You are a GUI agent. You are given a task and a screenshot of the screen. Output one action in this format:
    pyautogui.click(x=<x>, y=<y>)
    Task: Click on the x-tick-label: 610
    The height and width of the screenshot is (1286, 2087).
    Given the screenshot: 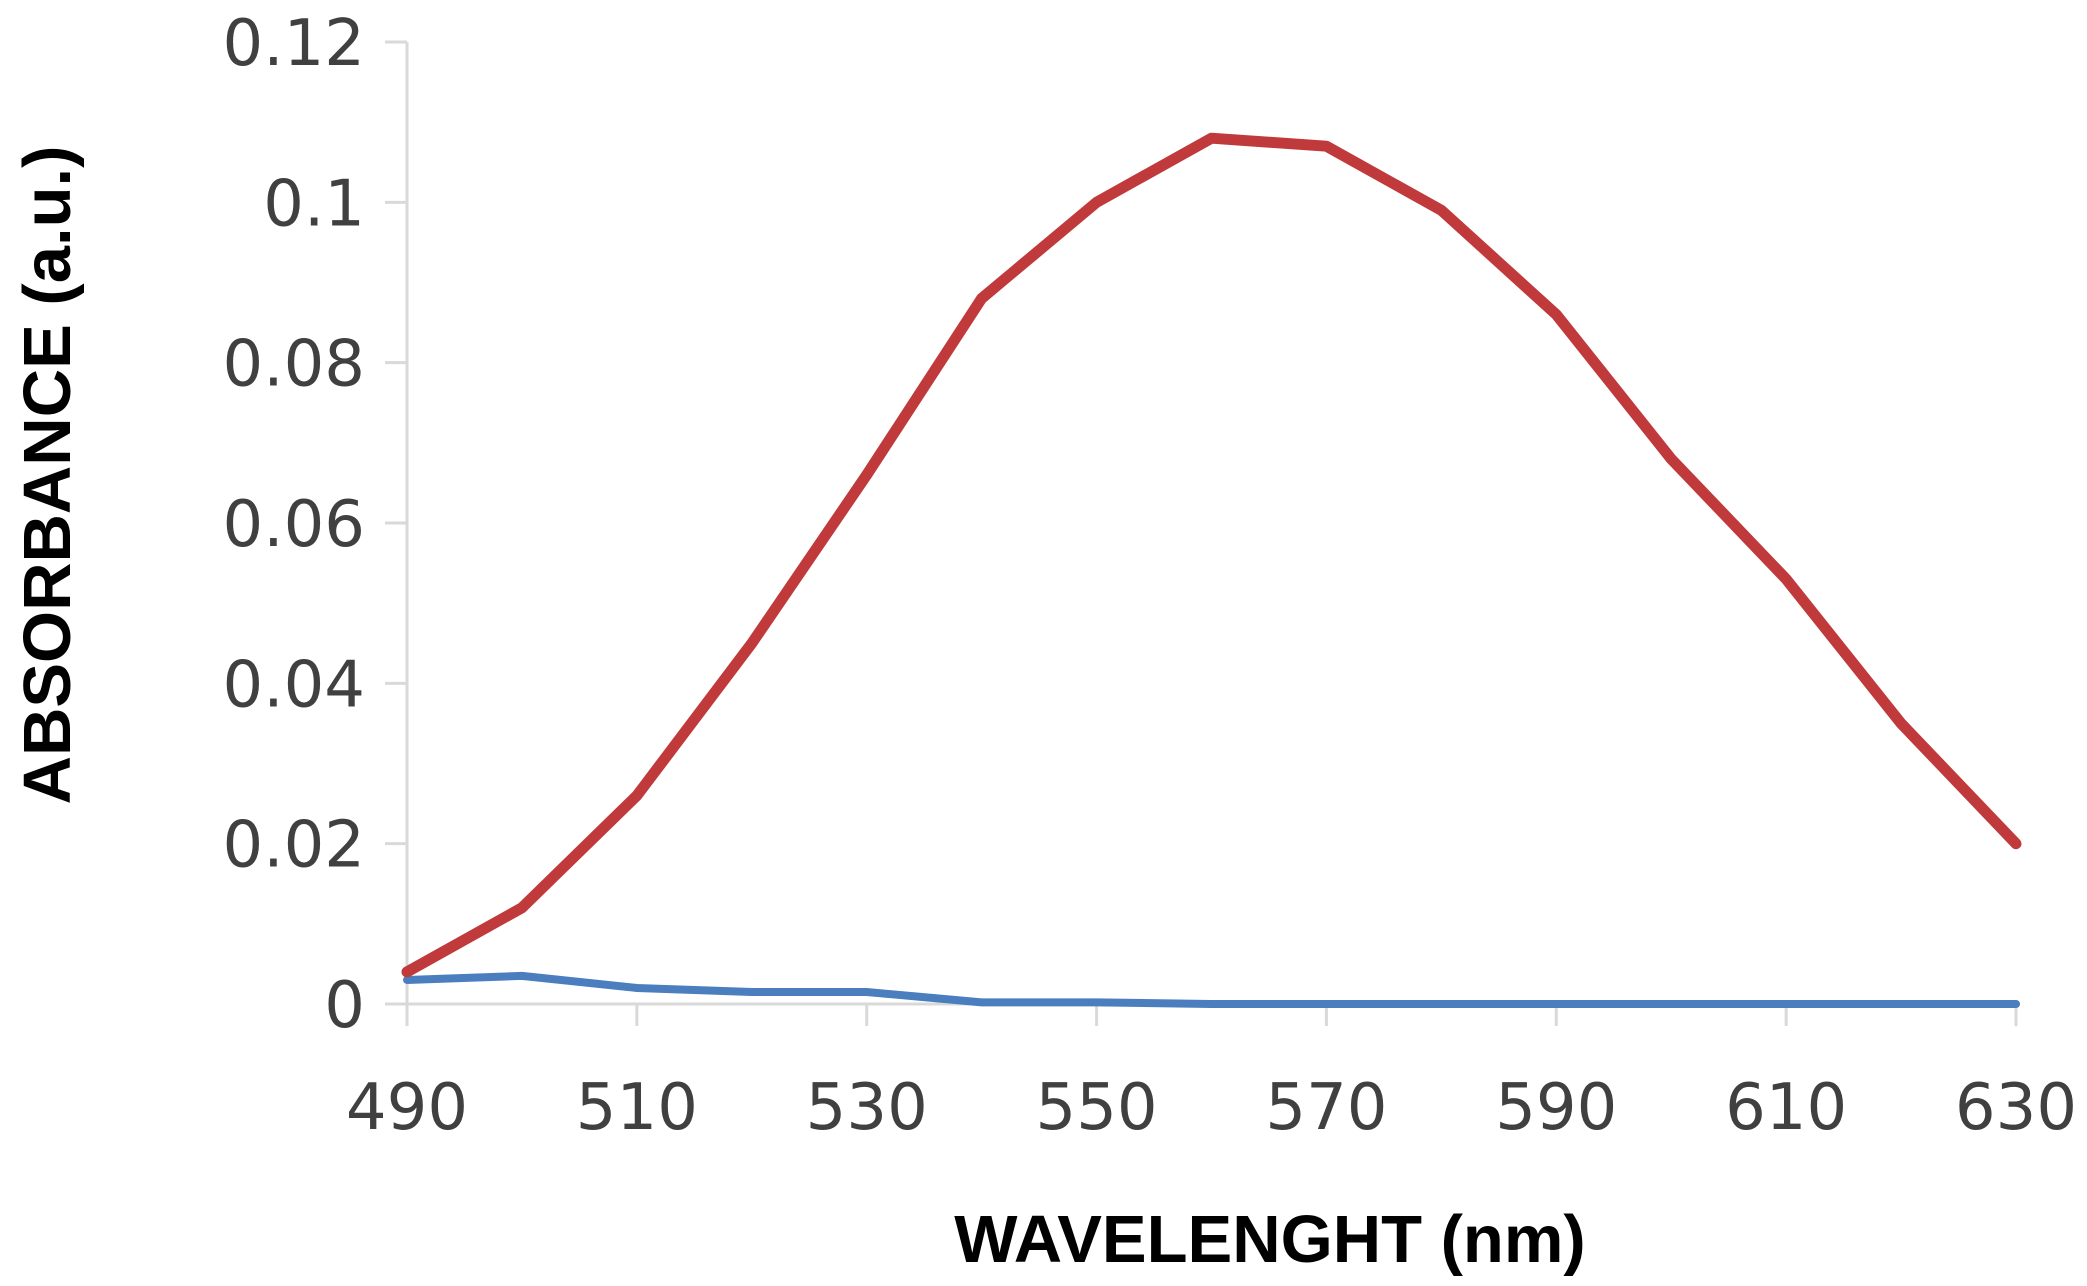 What is the action you would take?
    pyautogui.click(x=1786, y=1108)
    